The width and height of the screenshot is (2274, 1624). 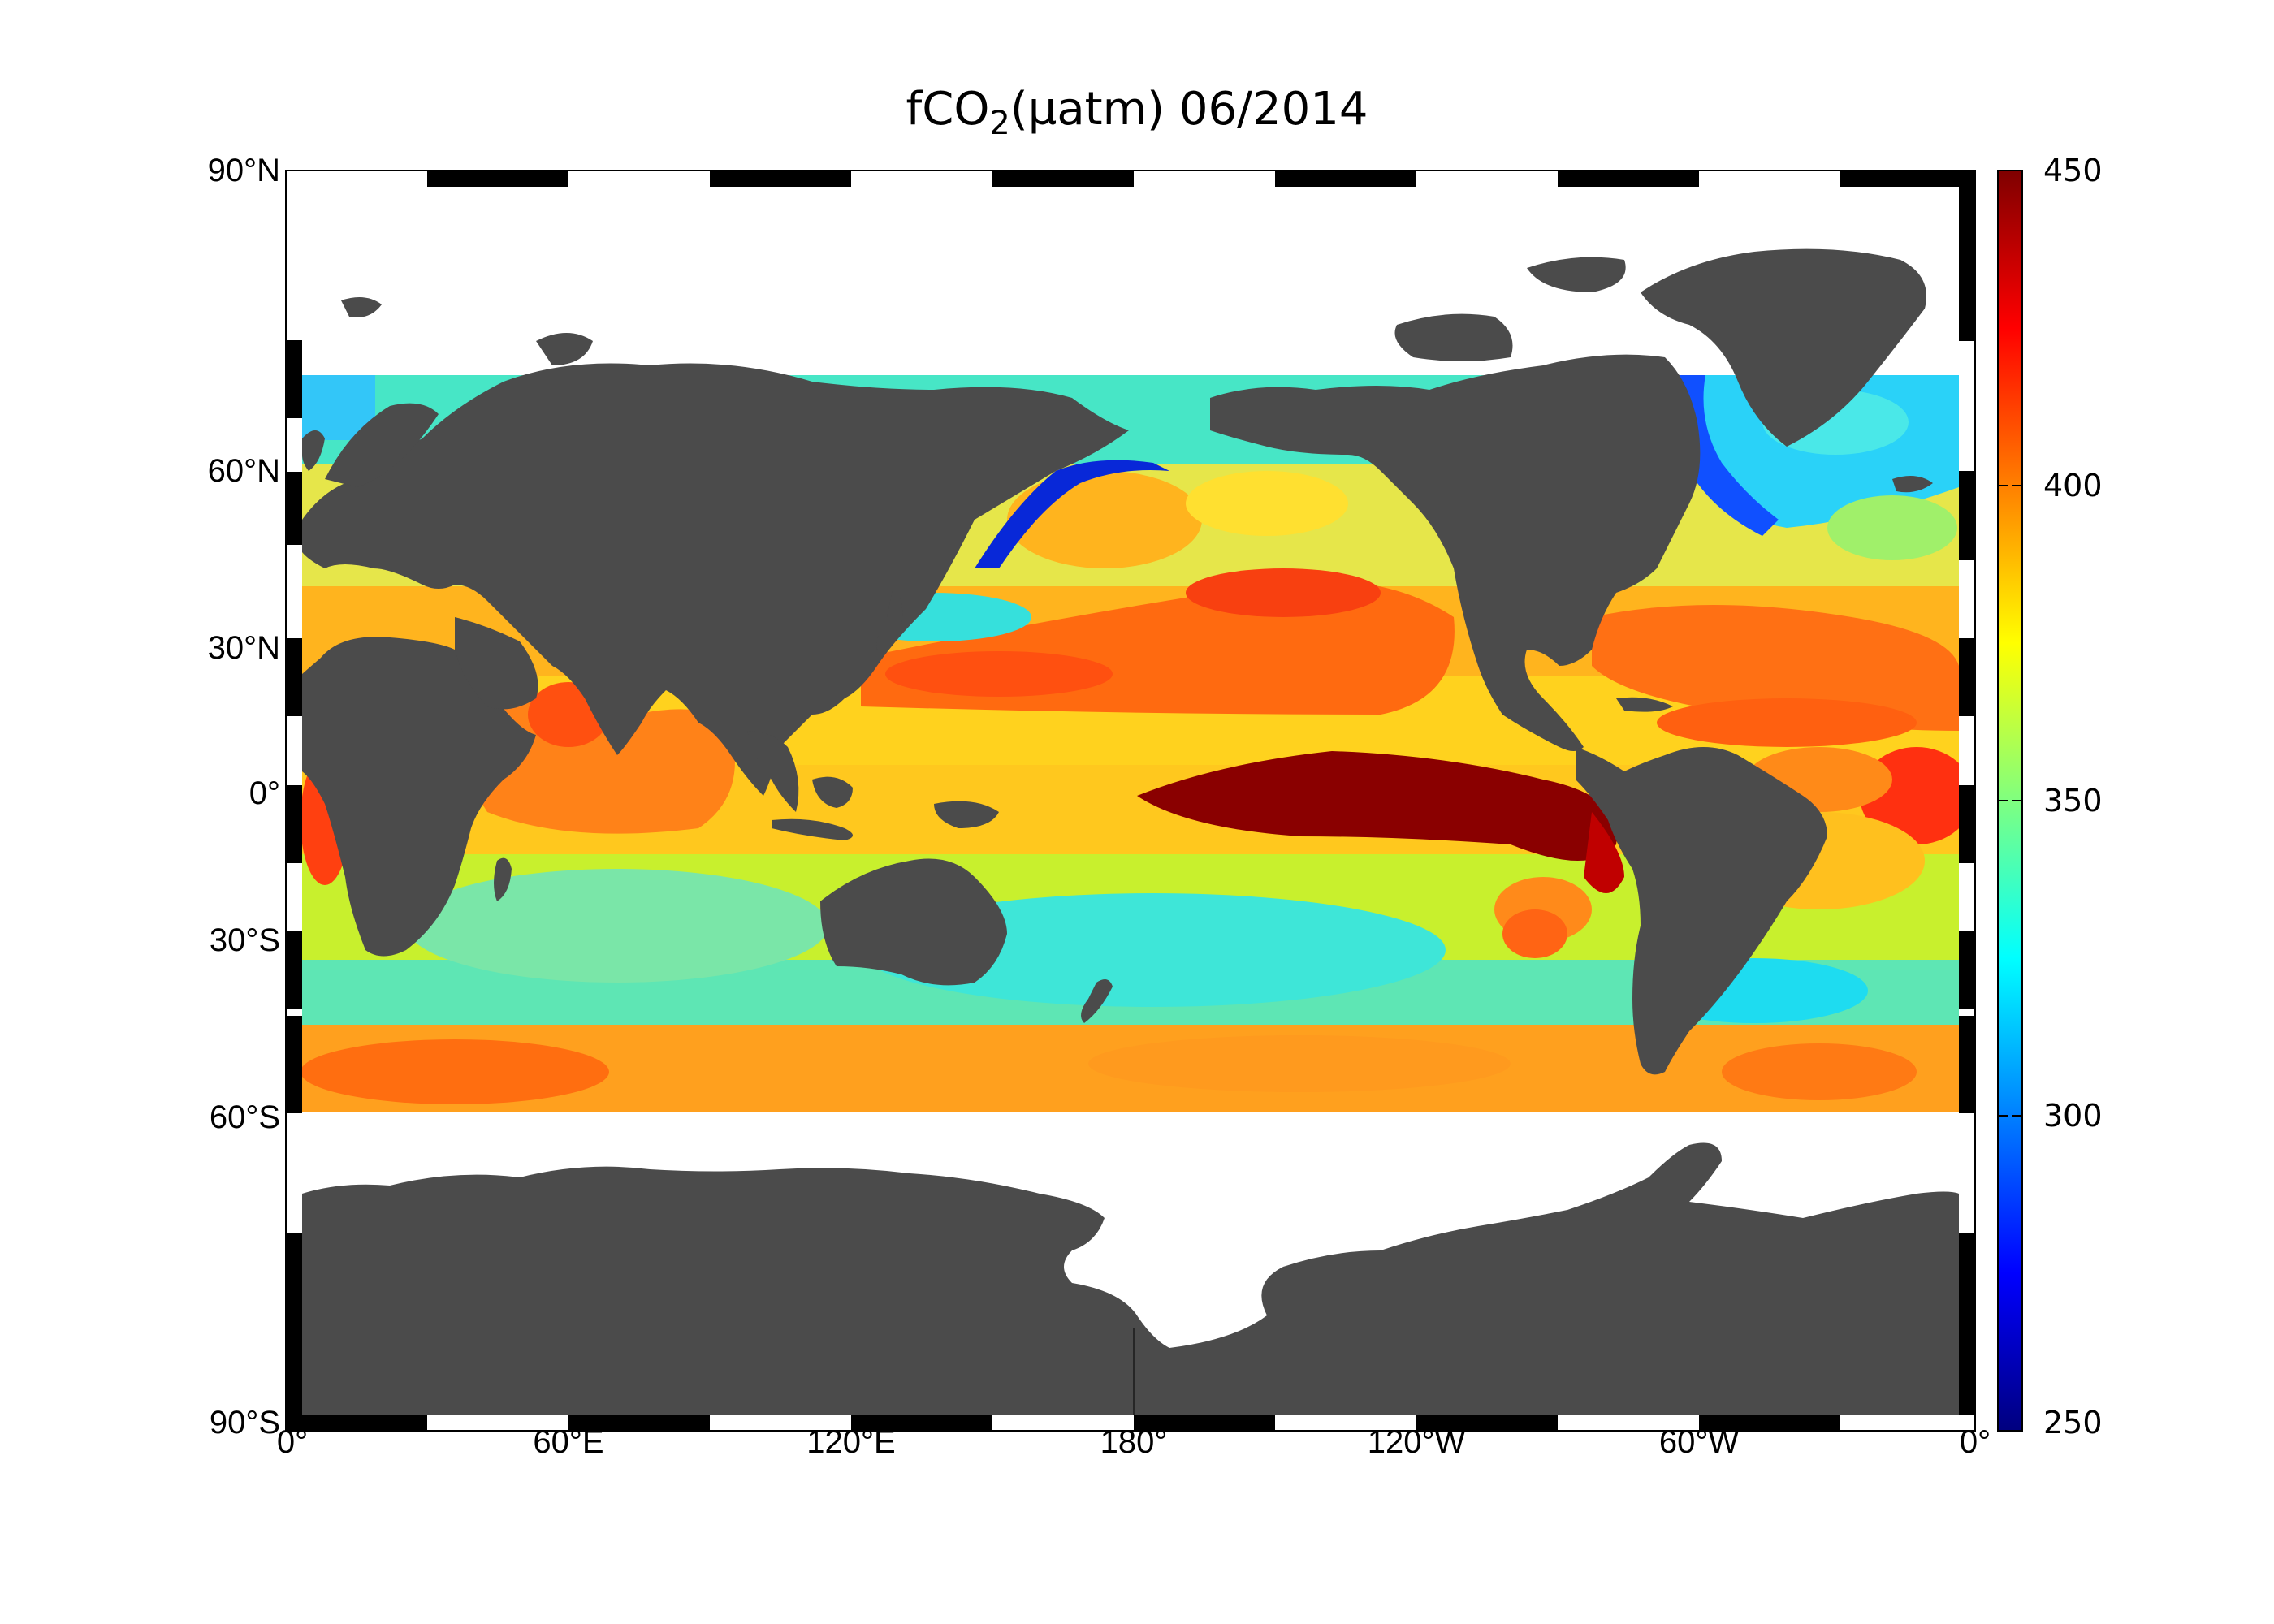 What do you see at coordinates (715, 580) in the screenshot?
I see `eurasia-shape` at bounding box center [715, 580].